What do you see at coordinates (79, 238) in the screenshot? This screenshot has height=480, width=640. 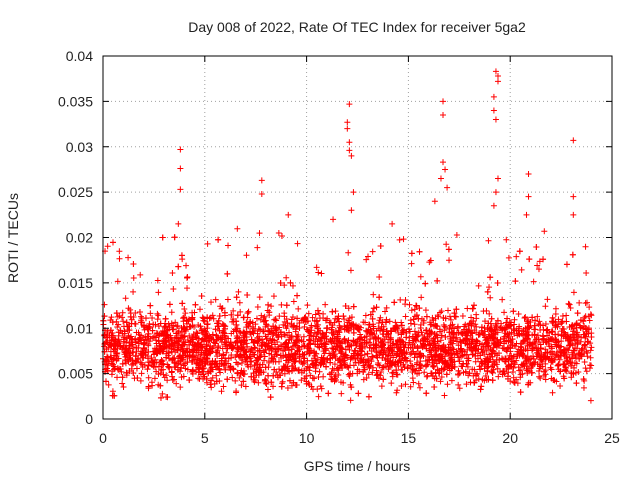 I see `y-tick-label: 0.02` at bounding box center [79, 238].